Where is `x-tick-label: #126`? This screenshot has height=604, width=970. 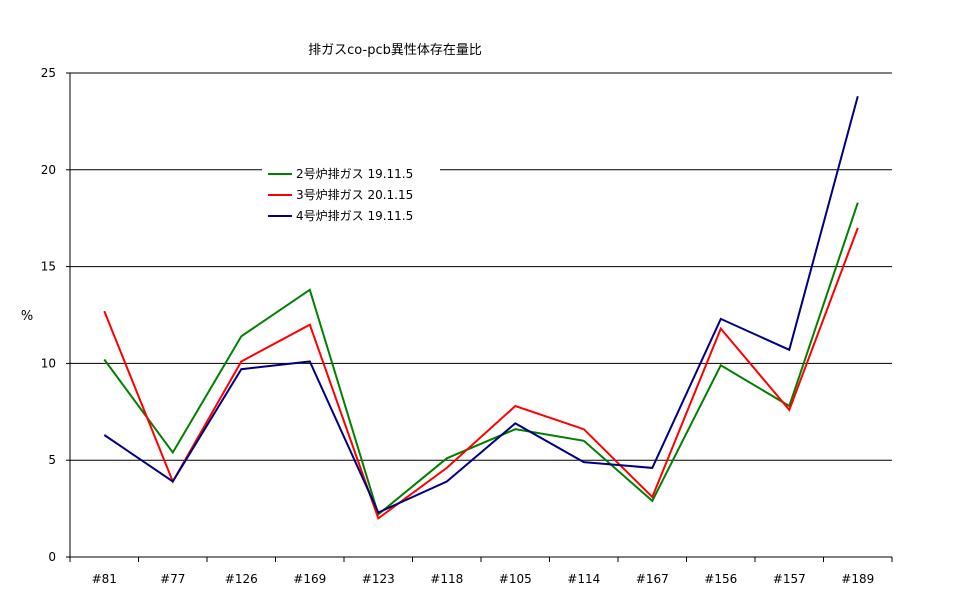
x-tick-label: #126 is located at coordinates (241, 579).